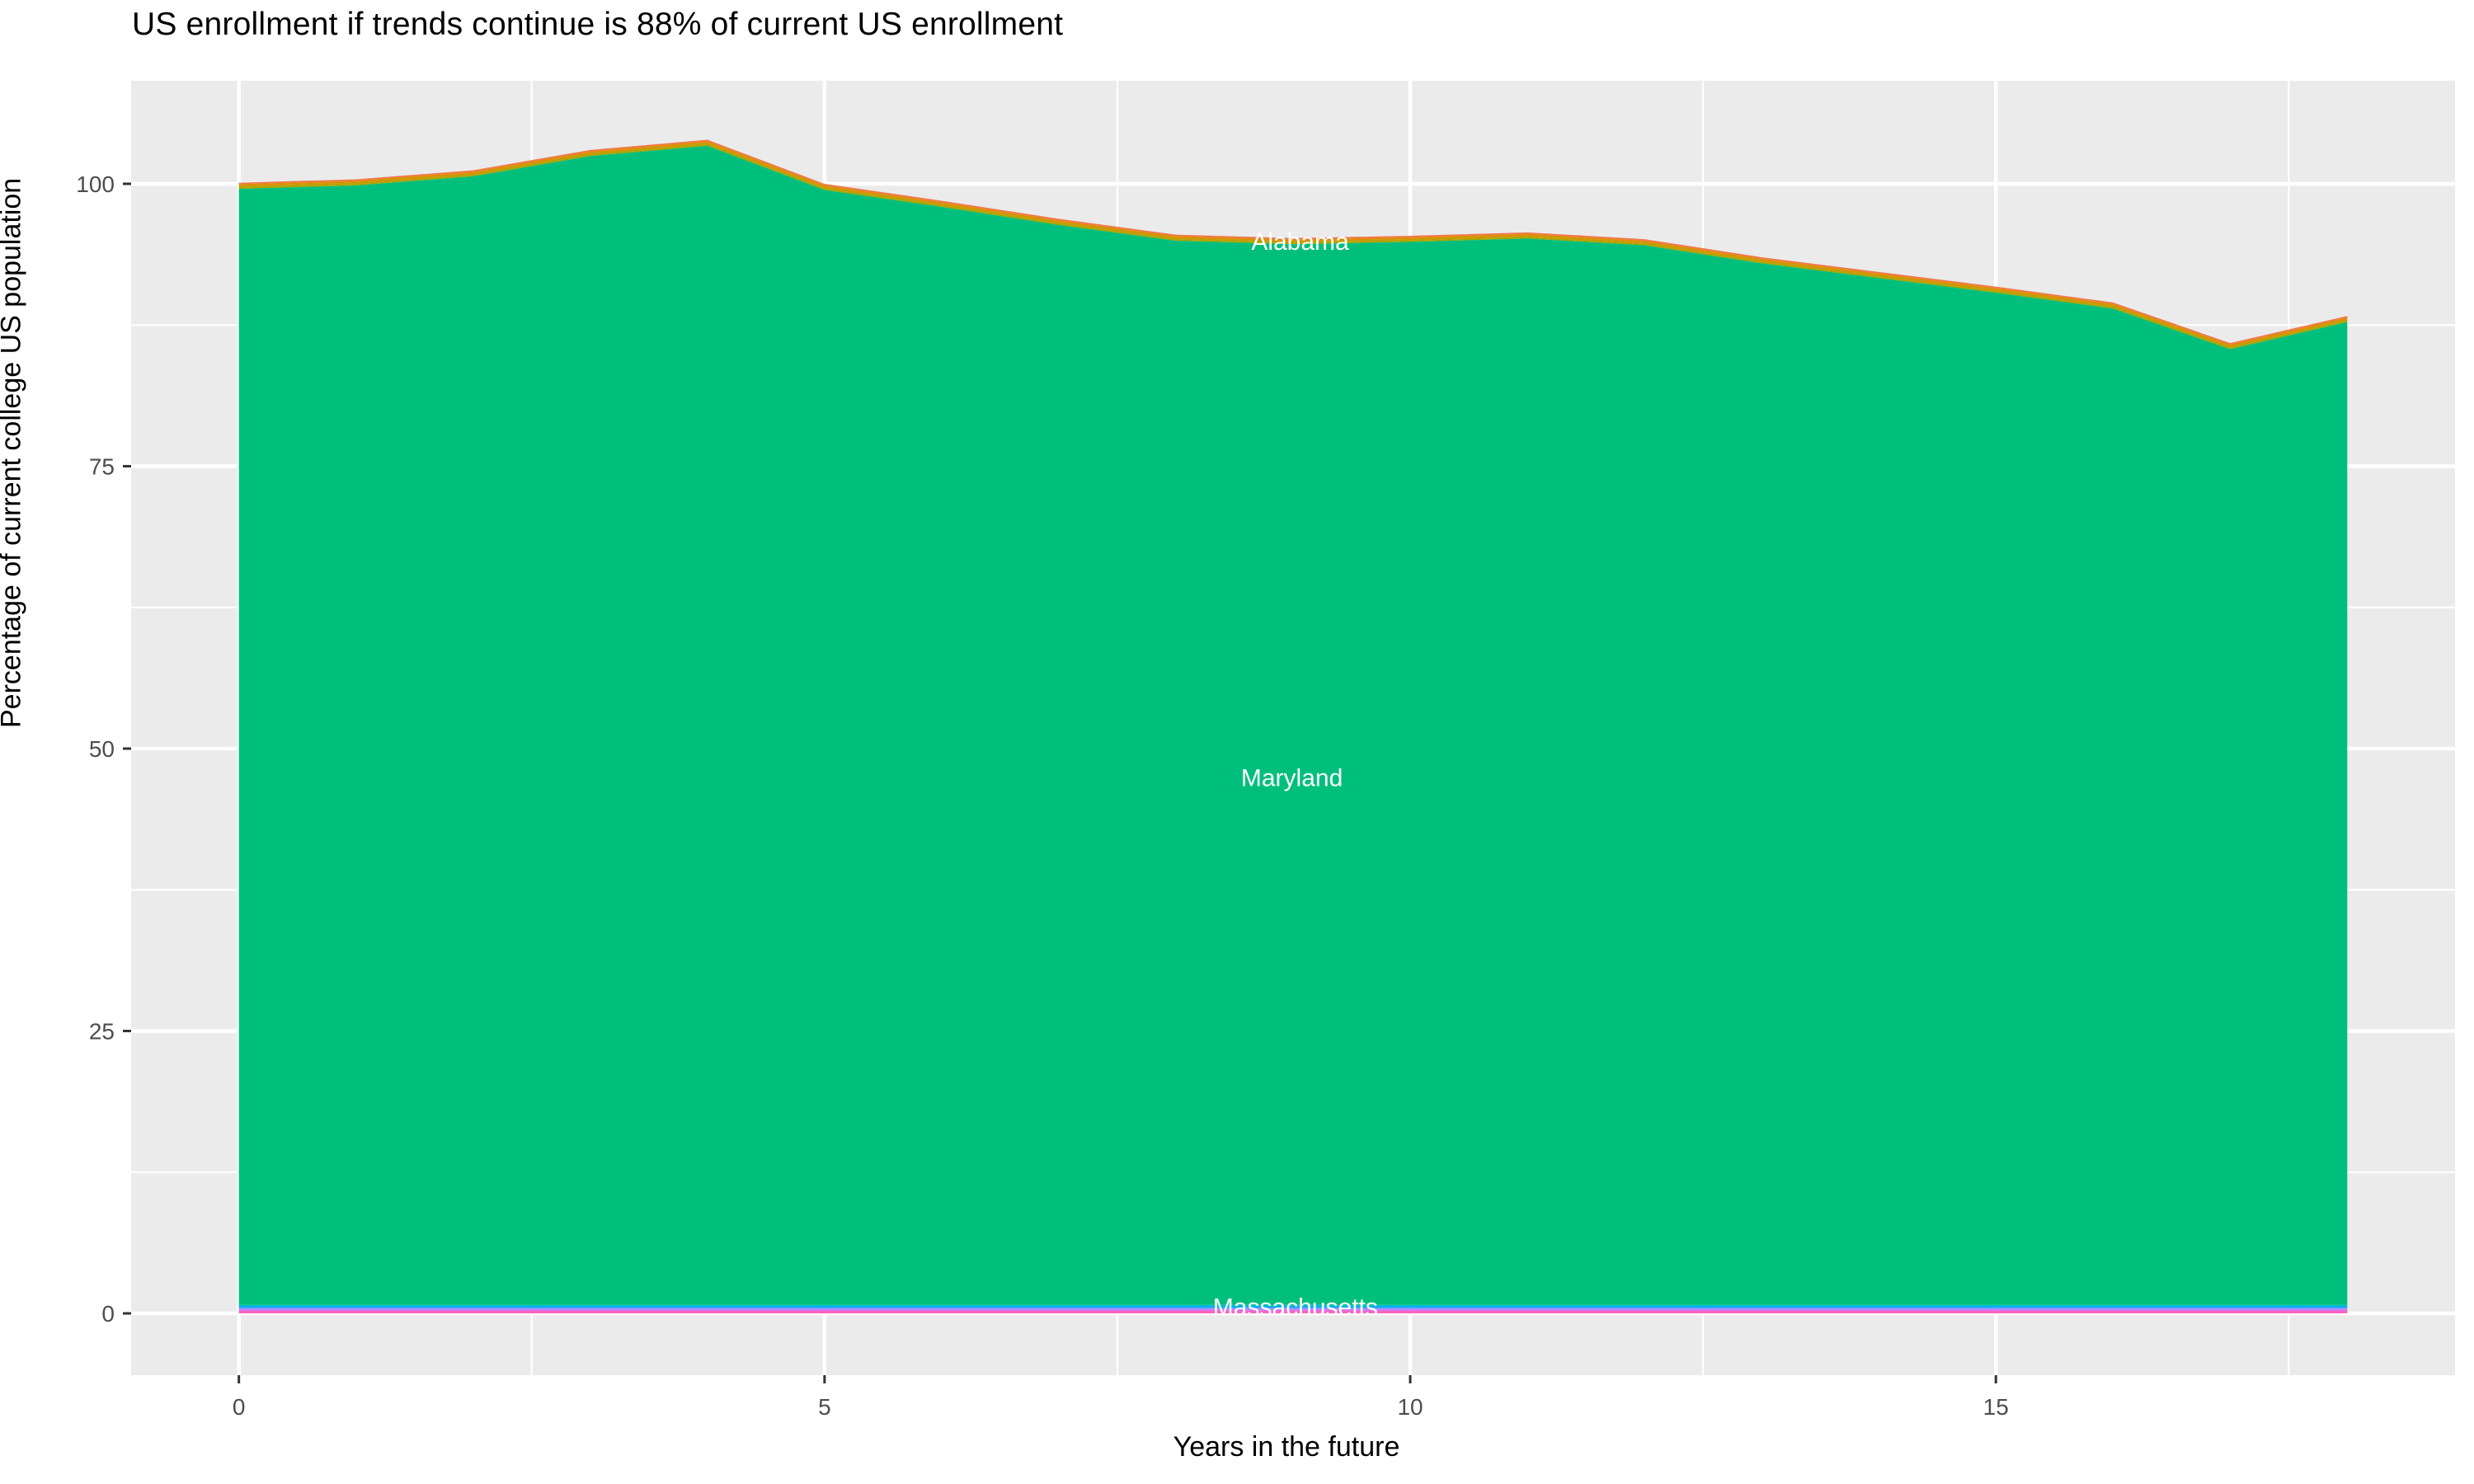 This screenshot has width=2474, height=1484. I want to click on x-axis-title: Years in the future, so click(1237, 1447).